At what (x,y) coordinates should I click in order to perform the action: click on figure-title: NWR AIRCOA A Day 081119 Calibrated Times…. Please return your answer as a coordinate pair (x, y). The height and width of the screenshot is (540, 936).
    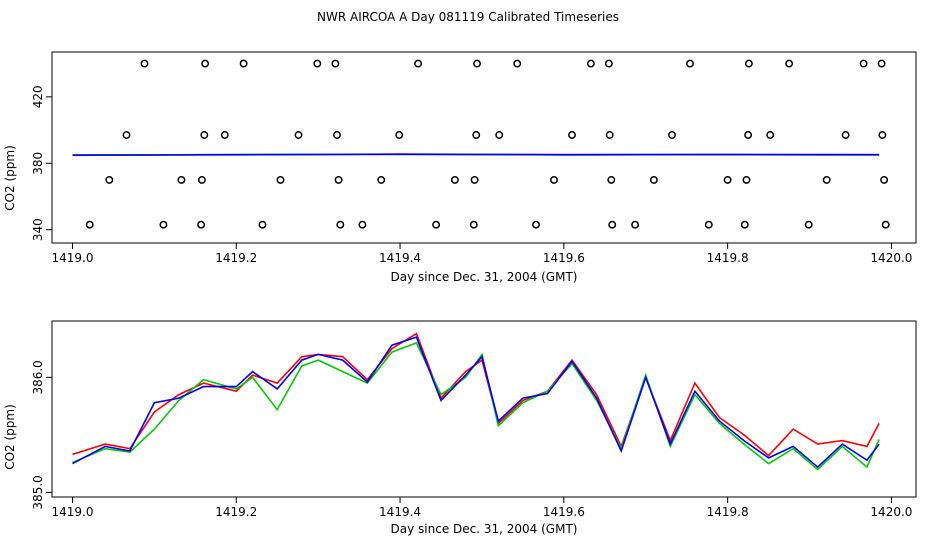
    Looking at the image, I should click on (468, 17).